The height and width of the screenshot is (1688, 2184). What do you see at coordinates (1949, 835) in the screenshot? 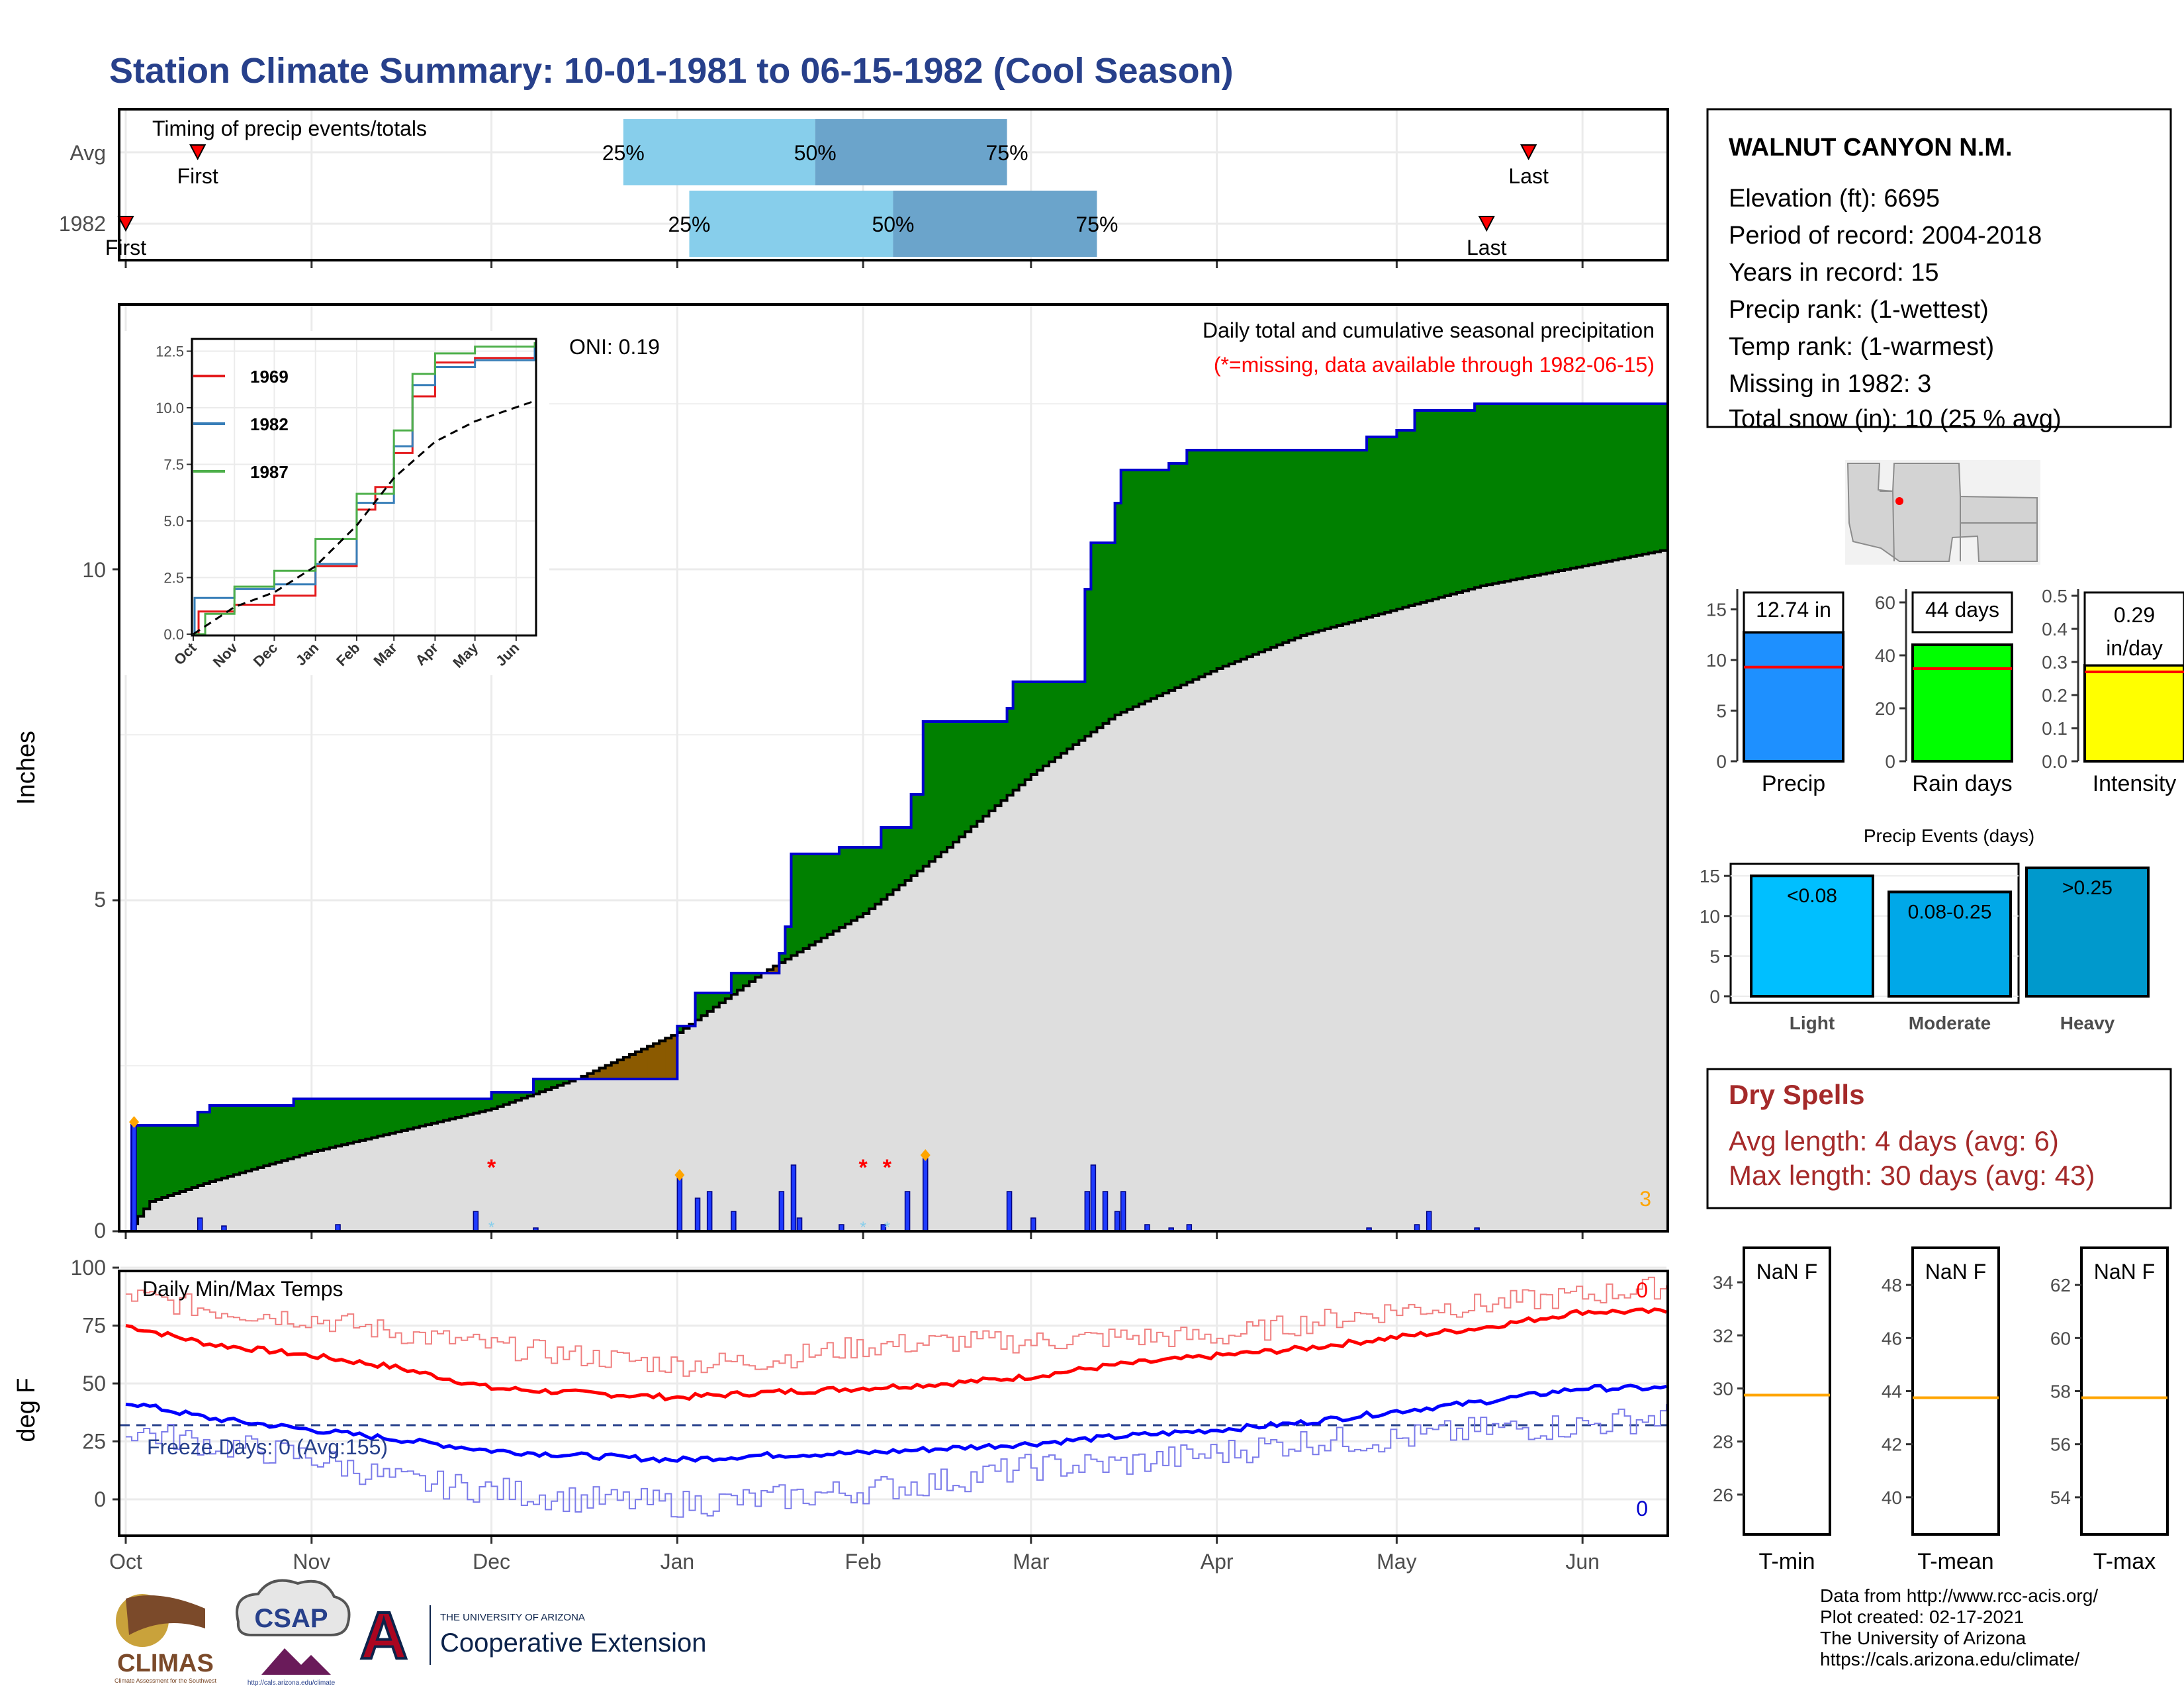
I see `events-title: Precip Events (days)` at bounding box center [1949, 835].